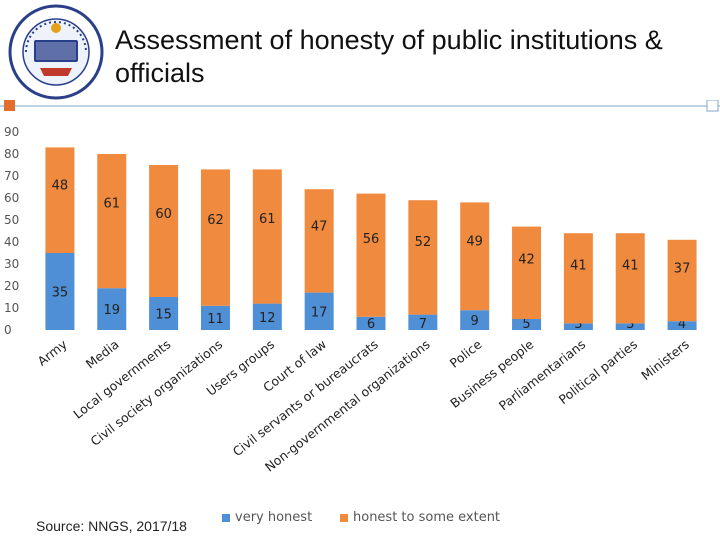  I want to click on y-tick-label: 10, so click(11, 308).